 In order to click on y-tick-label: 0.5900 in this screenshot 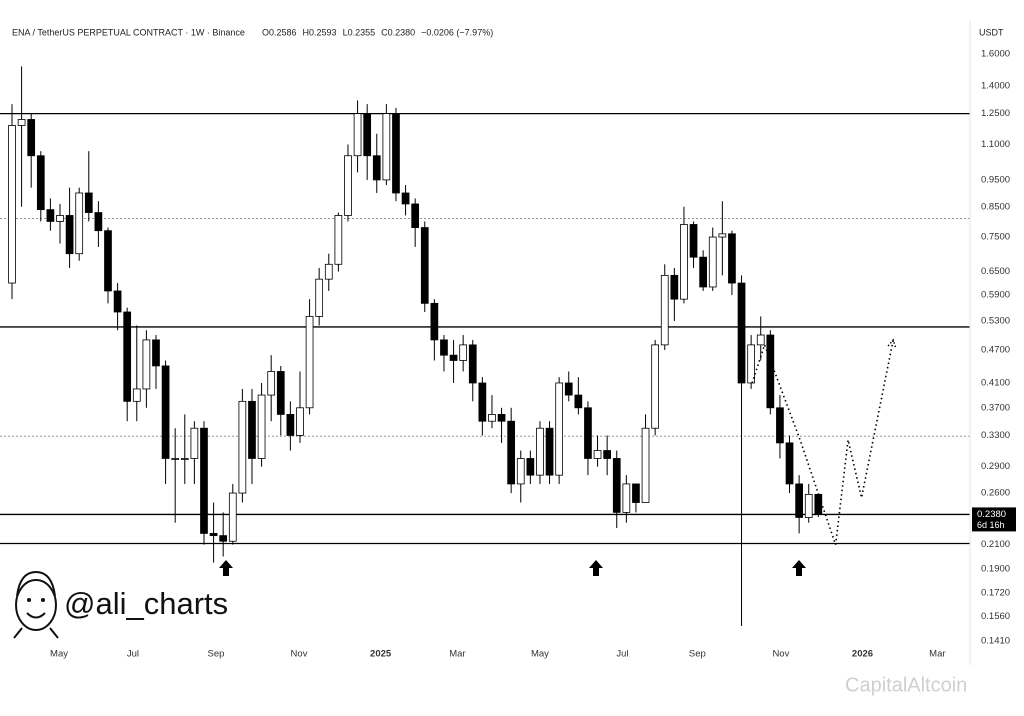, I will do `click(995, 295)`.